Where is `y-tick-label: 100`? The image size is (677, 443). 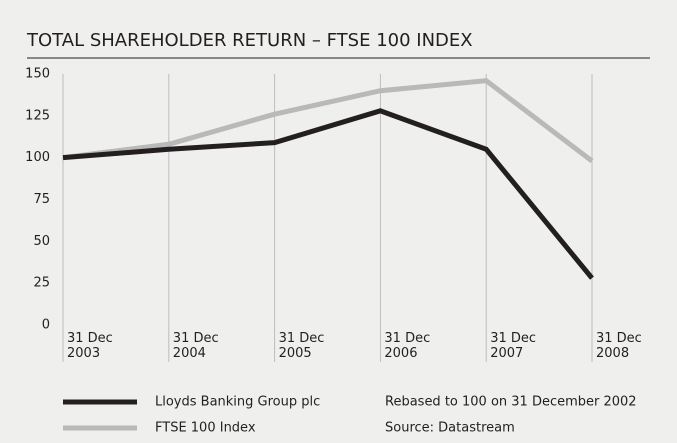
y-tick-label: 100 is located at coordinates (37, 157).